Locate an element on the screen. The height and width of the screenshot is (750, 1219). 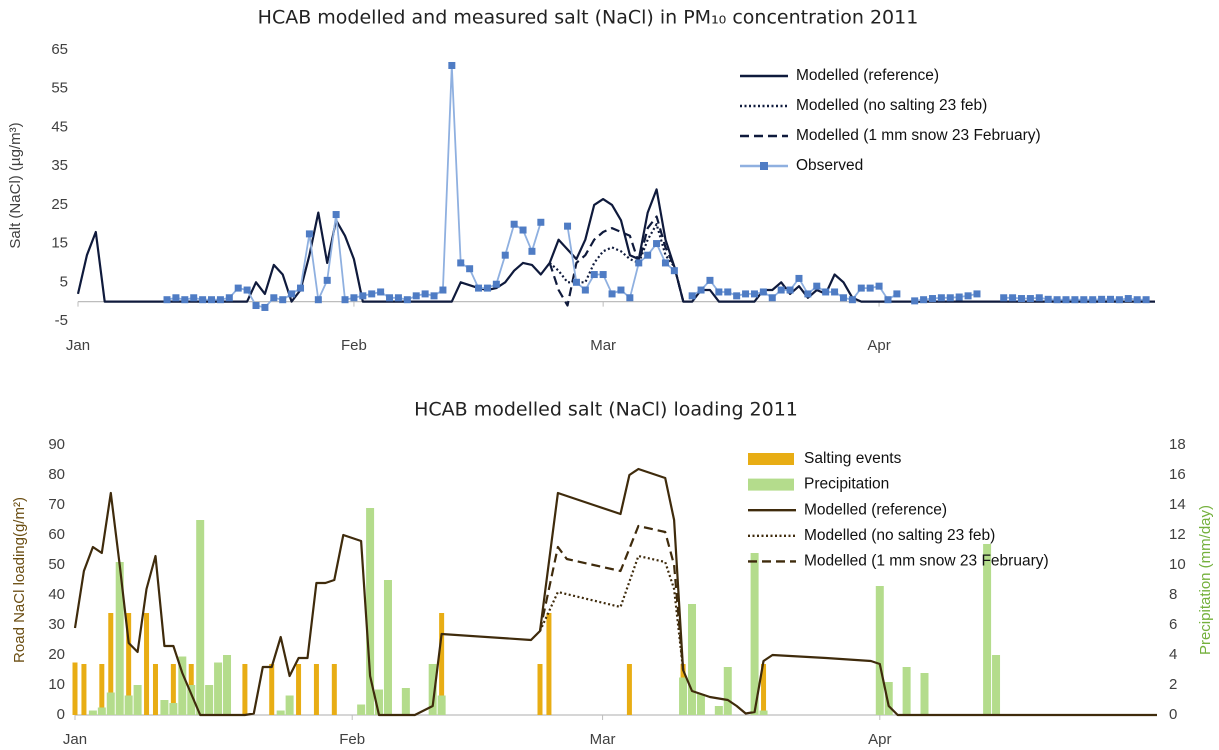
y-tick-label: 30 is located at coordinates (56, 624).